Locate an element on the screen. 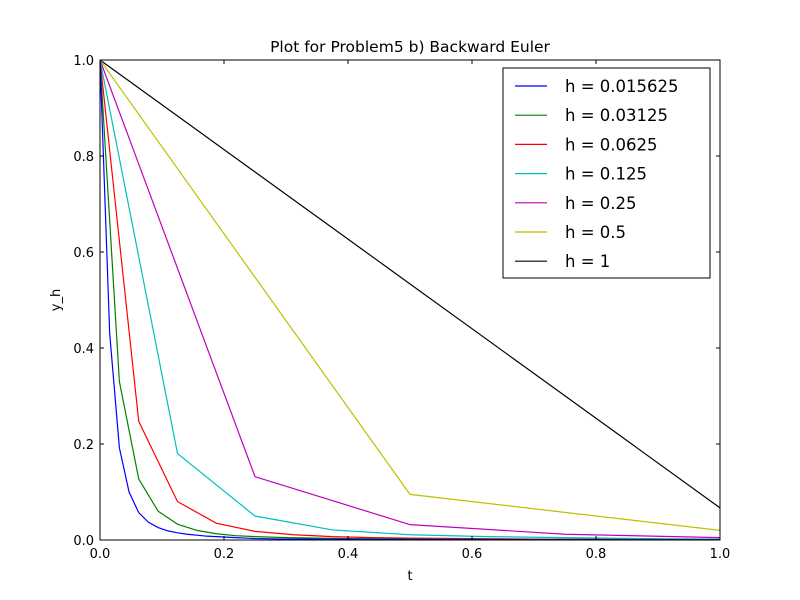  legend-label-1: h = 0.03125 is located at coordinates (616, 115).